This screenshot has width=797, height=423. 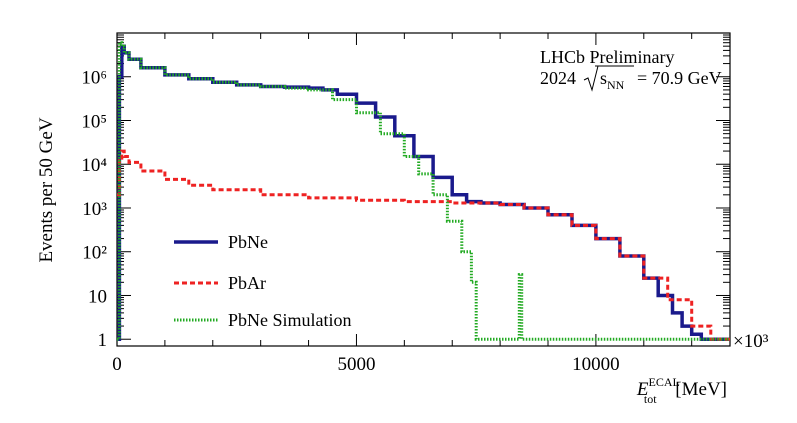 What do you see at coordinates (248, 242) in the screenshot?
I see `legend-label: PbNe` at bounding box center [248, 242].